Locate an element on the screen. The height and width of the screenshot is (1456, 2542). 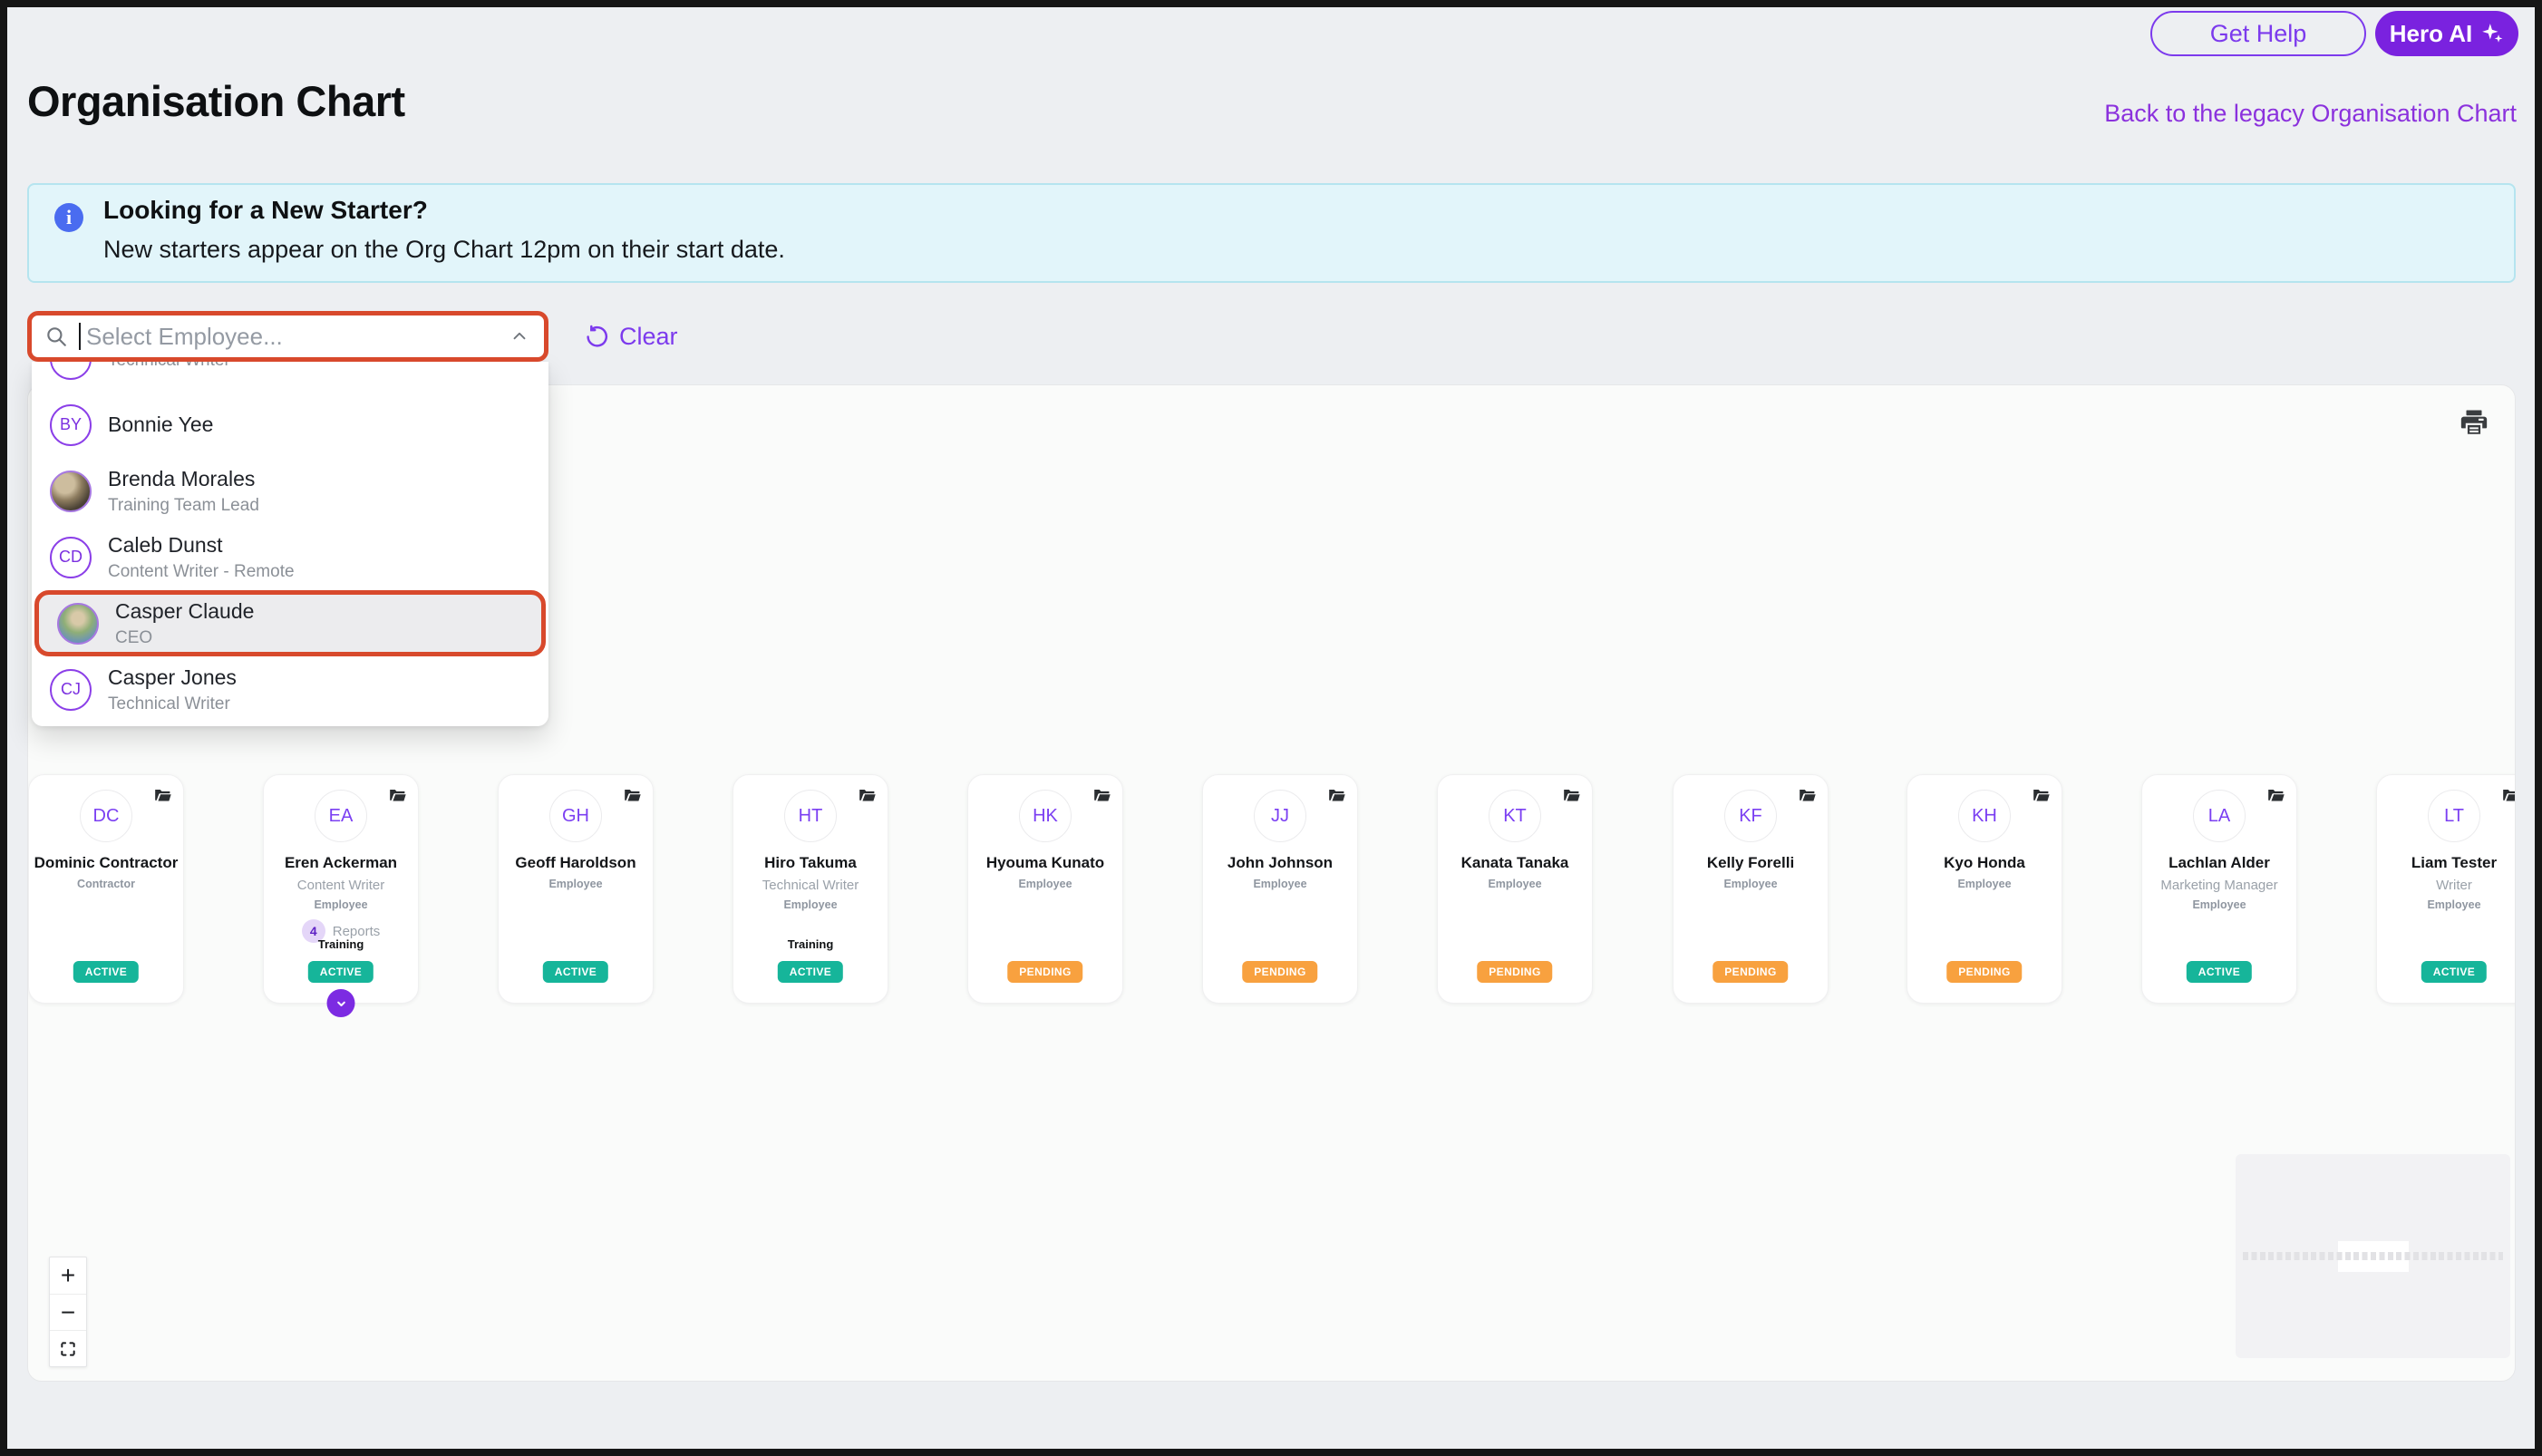
reset-icon is located at coordinates (597, 337).